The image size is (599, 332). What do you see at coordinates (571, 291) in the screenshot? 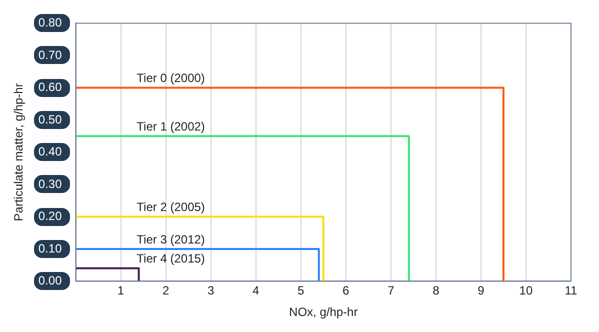
I see `x-tick-label: 11` at bounding box center [571, 291].